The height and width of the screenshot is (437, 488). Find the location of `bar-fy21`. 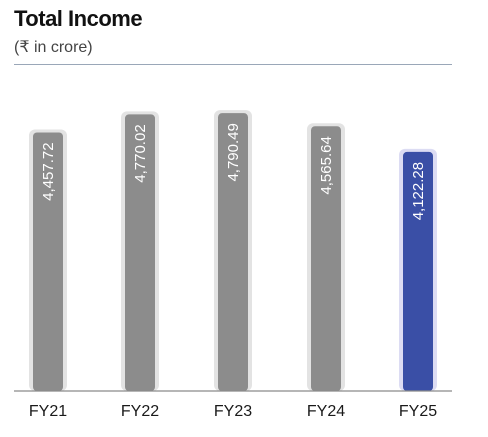

bar-fy21 is located at coordinates (48, 261).